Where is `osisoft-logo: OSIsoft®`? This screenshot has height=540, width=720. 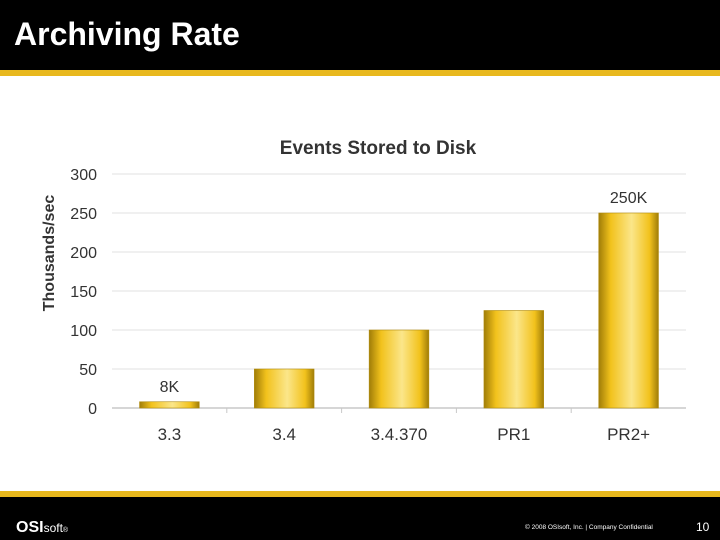 osisoft-logo: OSIsoft® is located at coordinates (42, 528).